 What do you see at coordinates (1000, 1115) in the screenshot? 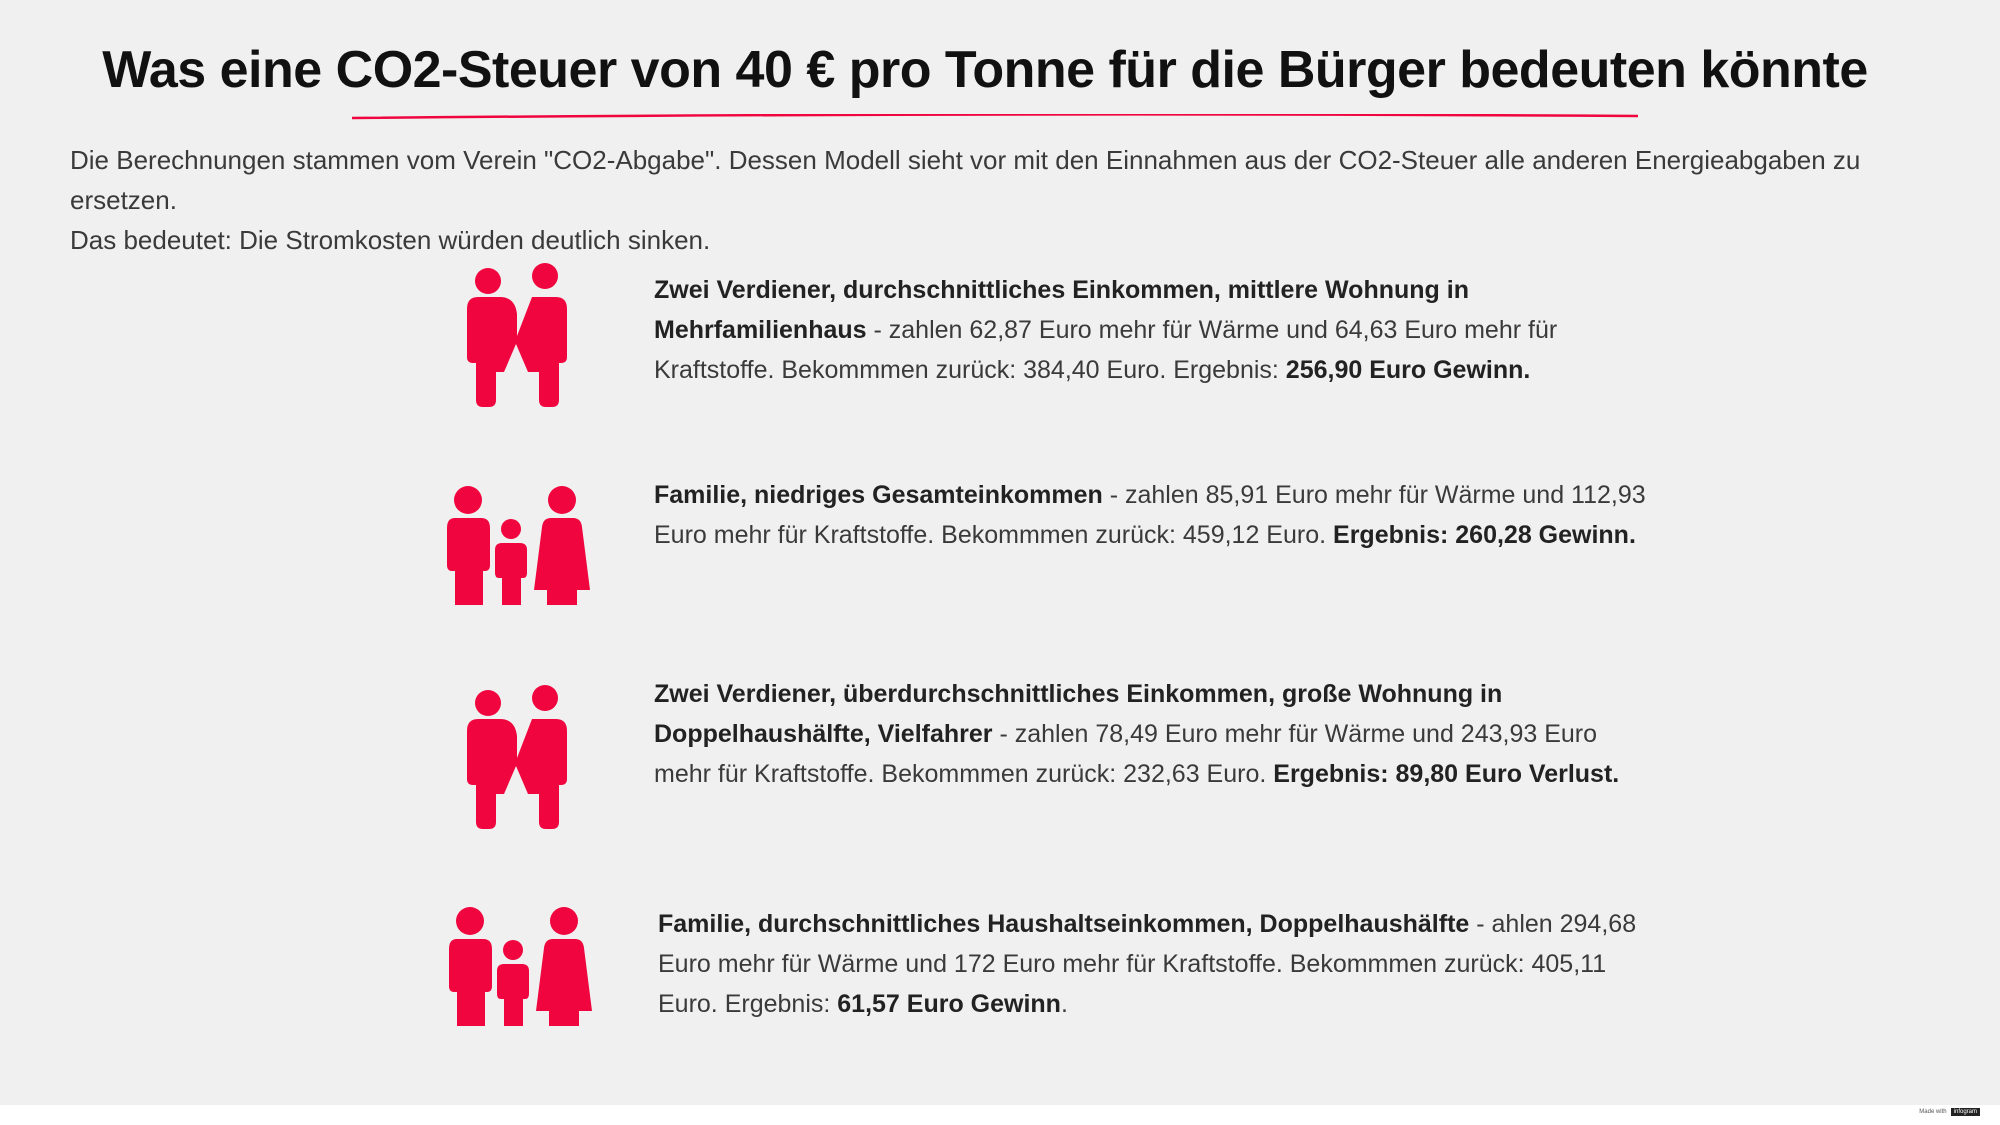
I see `footer-strip` at bounding box center [1000, 1115].